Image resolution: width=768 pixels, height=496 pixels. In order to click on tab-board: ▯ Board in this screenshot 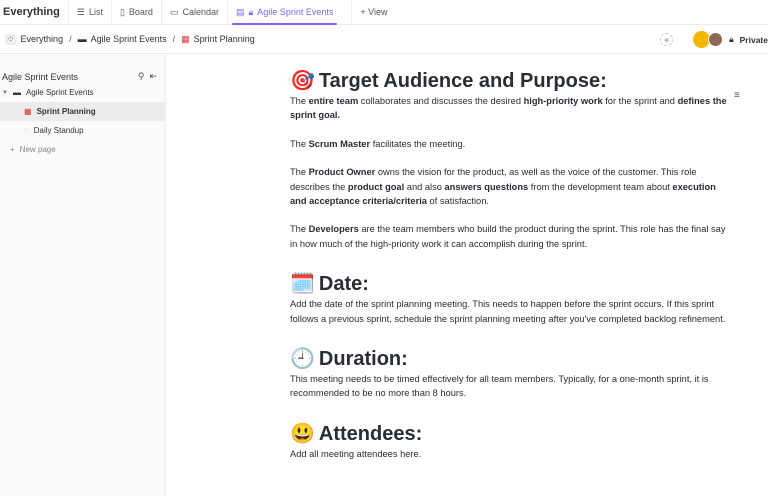, I will do `click(135, 12)`.